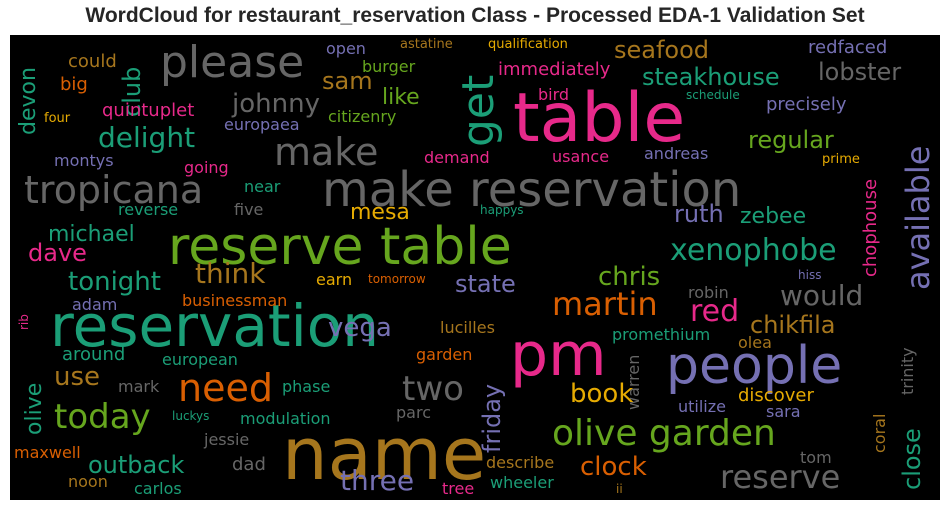 Image resolution: width=950 pixels, height=511 pixels. What do you see at coordinates (619, 489) in the screenshot?
I see `cloud-word: ii` at bounding box center [619, 489].